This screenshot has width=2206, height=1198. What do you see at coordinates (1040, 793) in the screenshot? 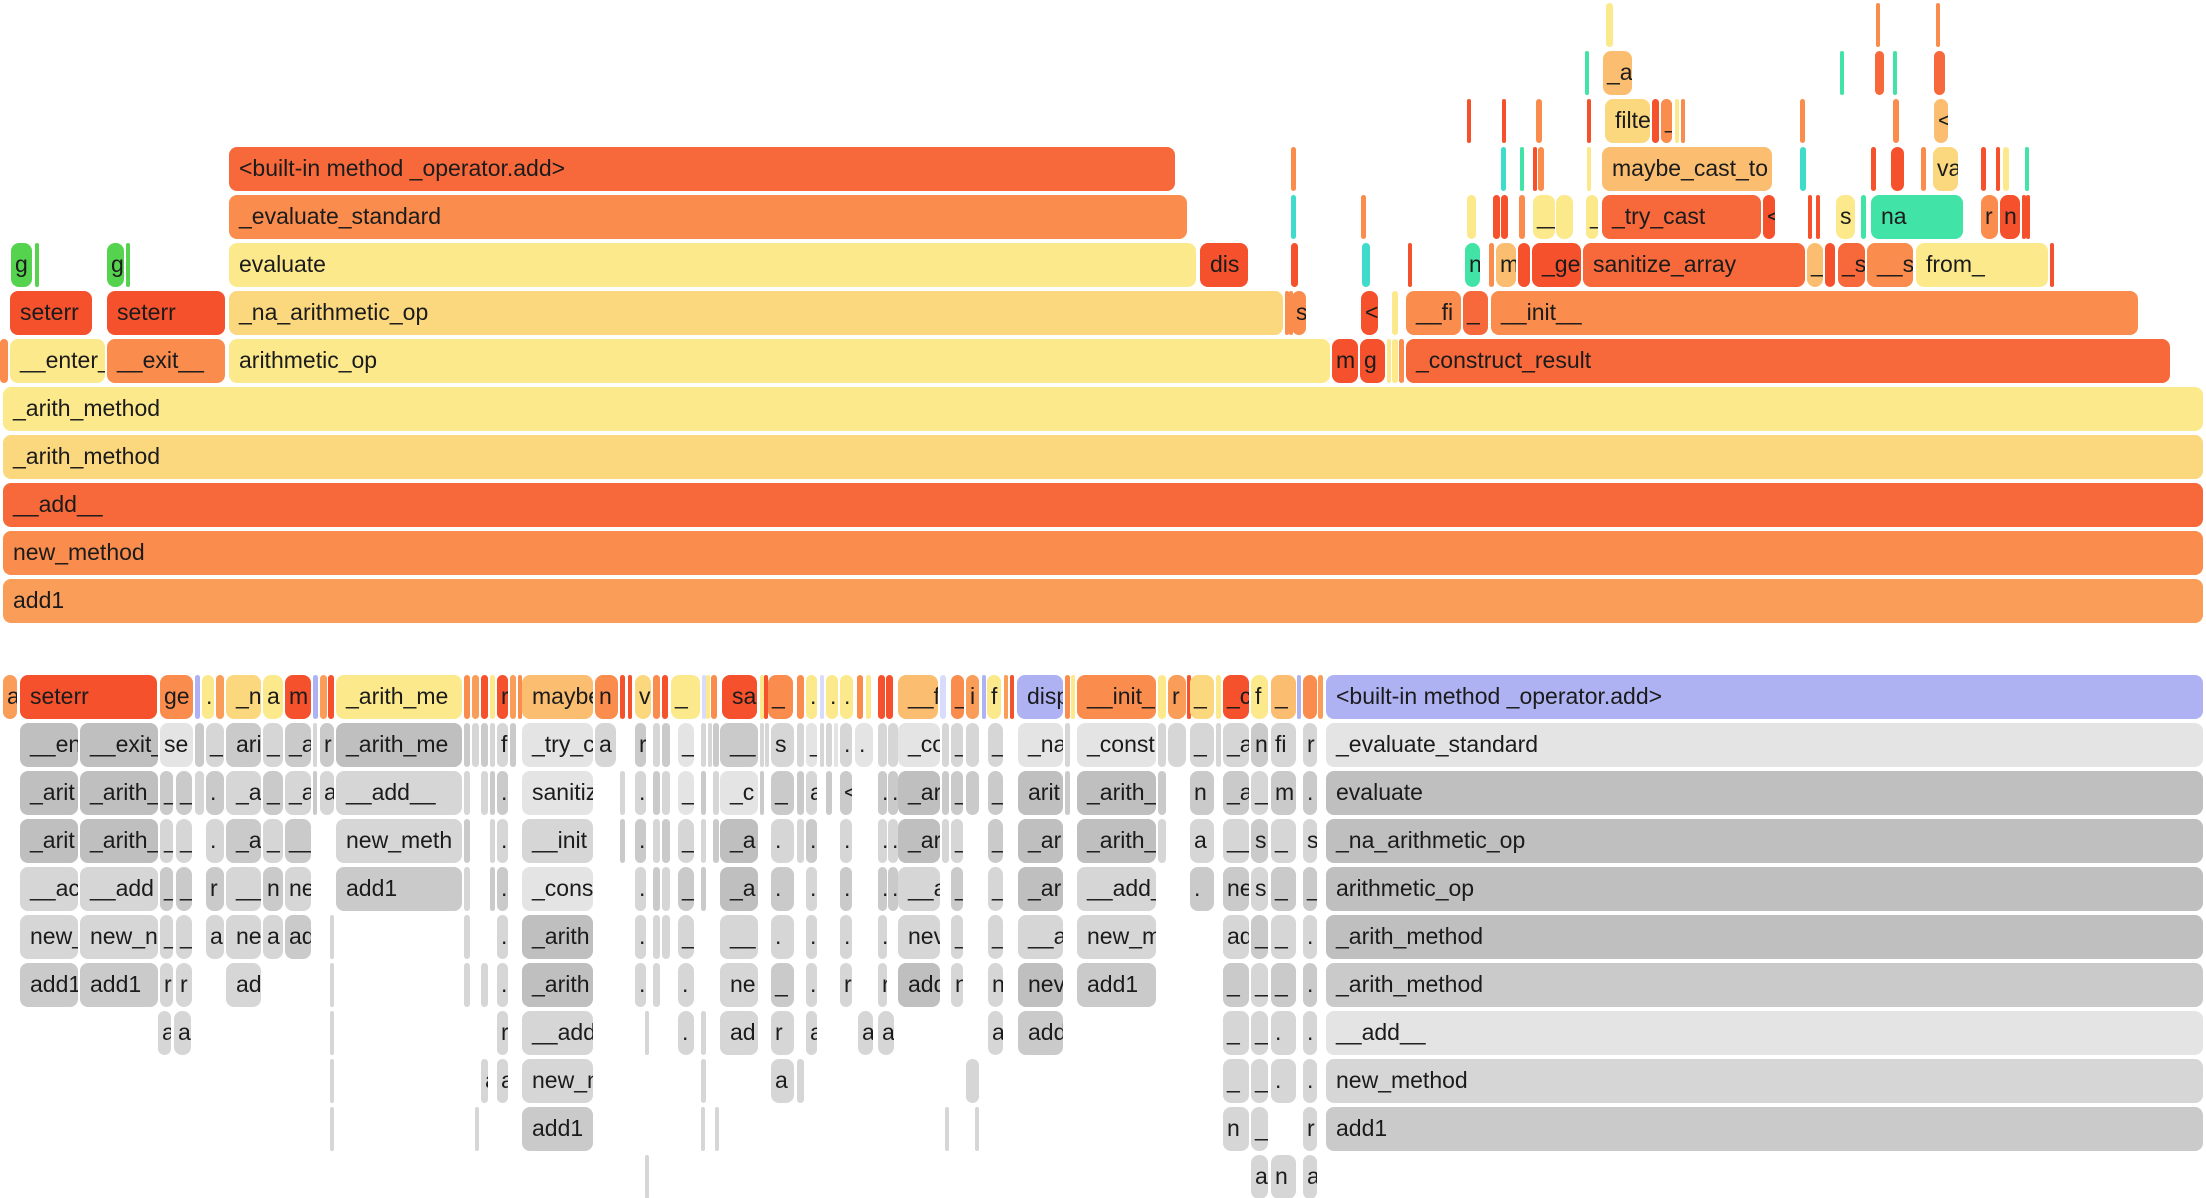
I see `sandwich-frame-arit: arit` at bounding box center [1040, 793].